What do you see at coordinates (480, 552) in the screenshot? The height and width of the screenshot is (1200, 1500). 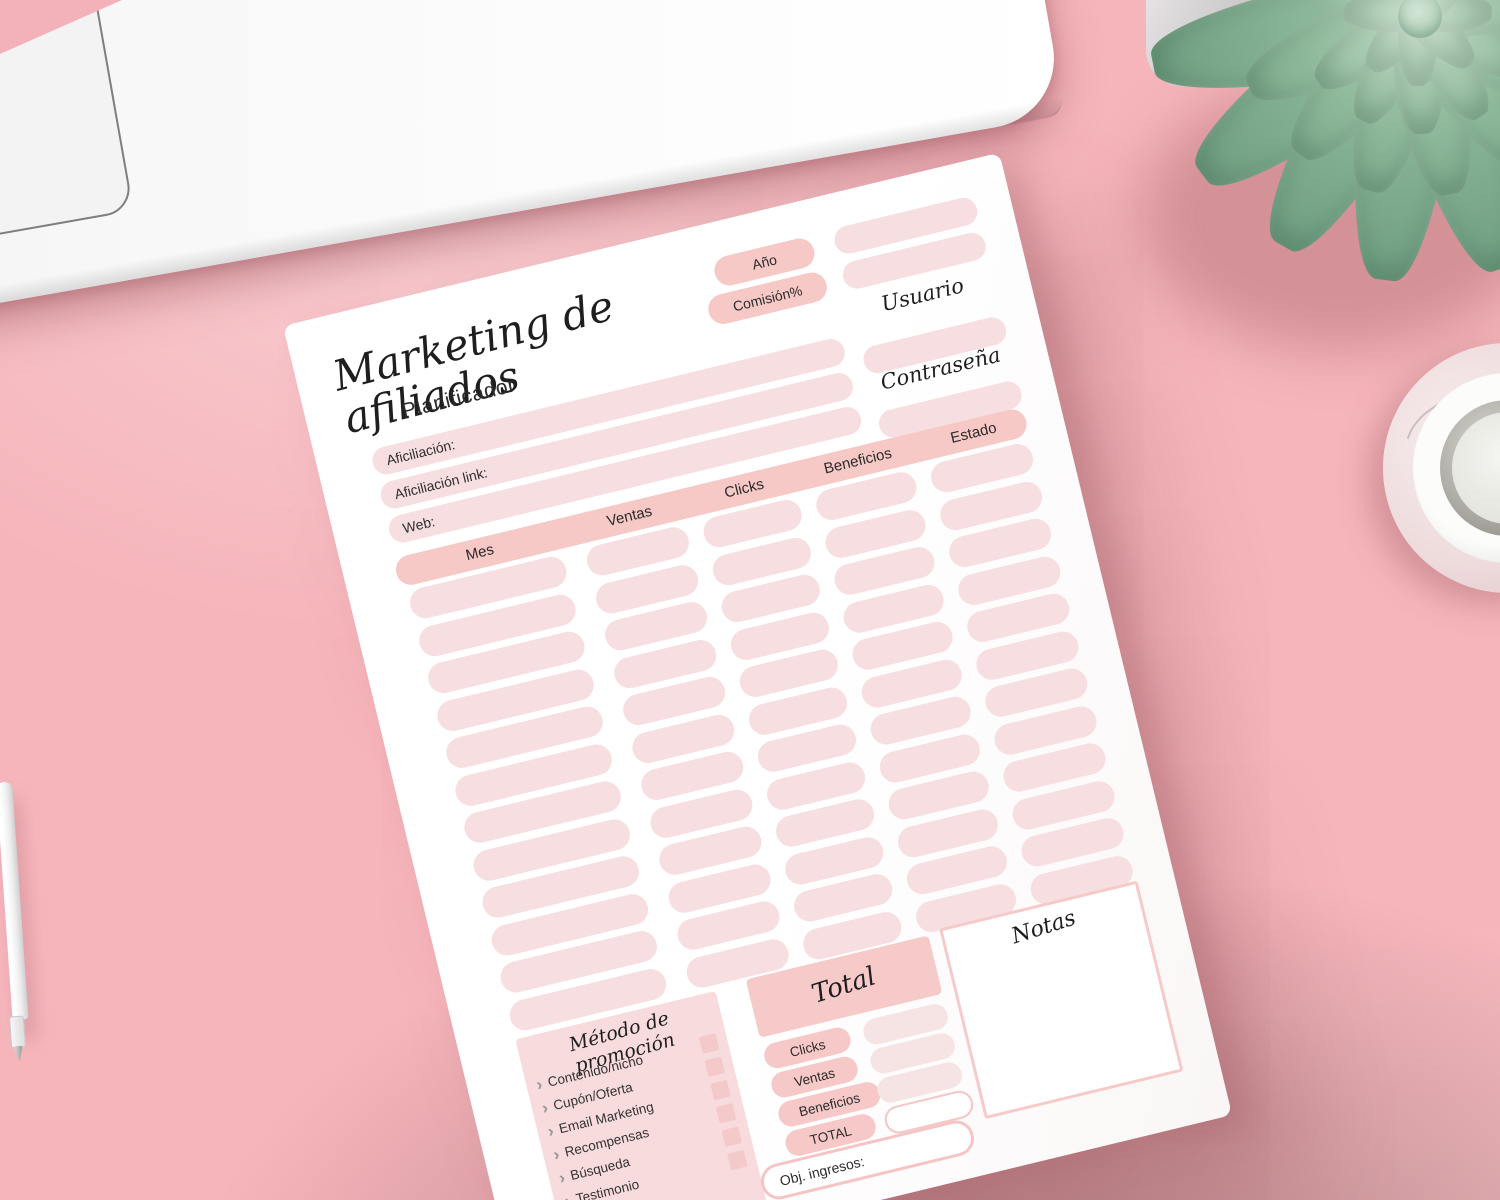 I see `column-header-mes: Mes` at bounding box center [480, 552].